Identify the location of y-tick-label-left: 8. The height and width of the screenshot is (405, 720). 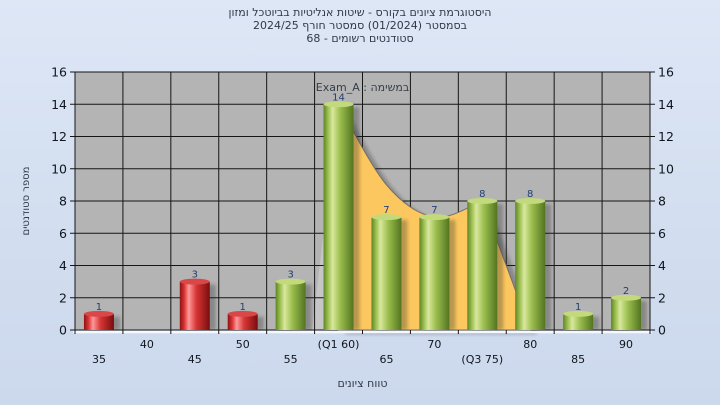
(63, 201).